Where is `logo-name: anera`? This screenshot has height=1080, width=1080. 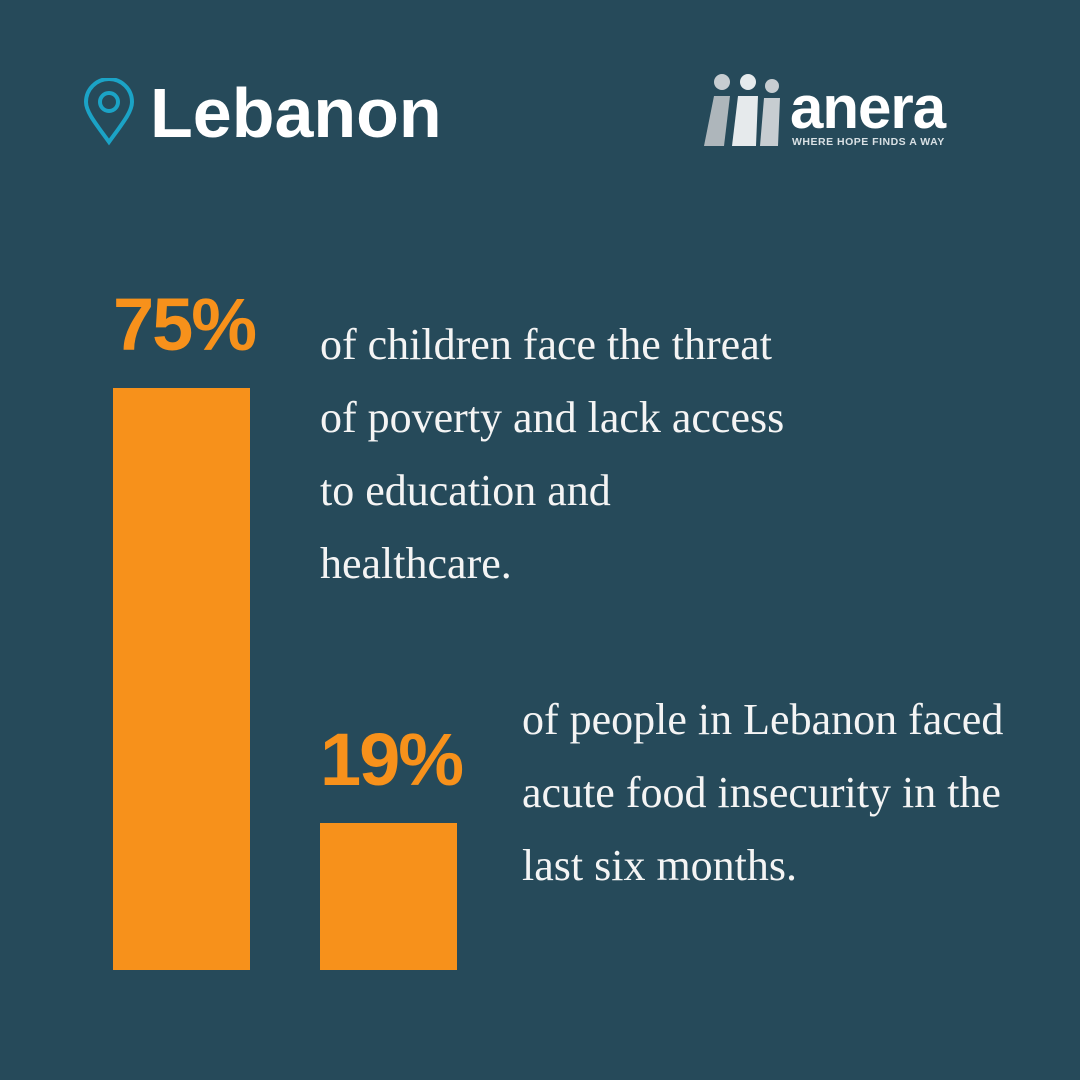
logo-name: anera is located at coordinates (868, 107).